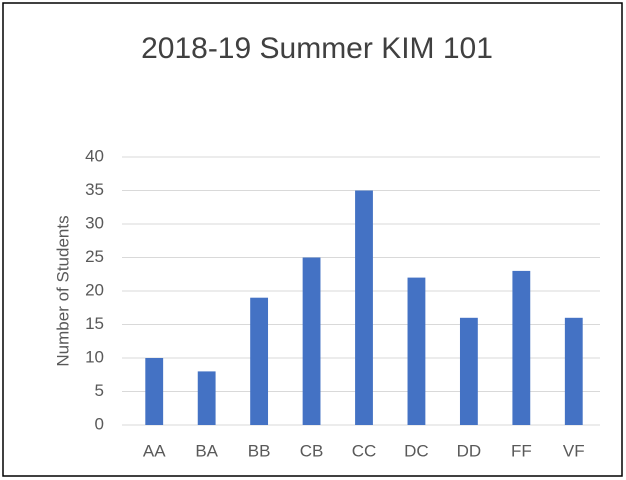 This screenshot has height=480, width=626. What do you see at coordinates (259, 450) in the screenshot?
I see `x-tick-label: BB` at bounding box center [259, 450].